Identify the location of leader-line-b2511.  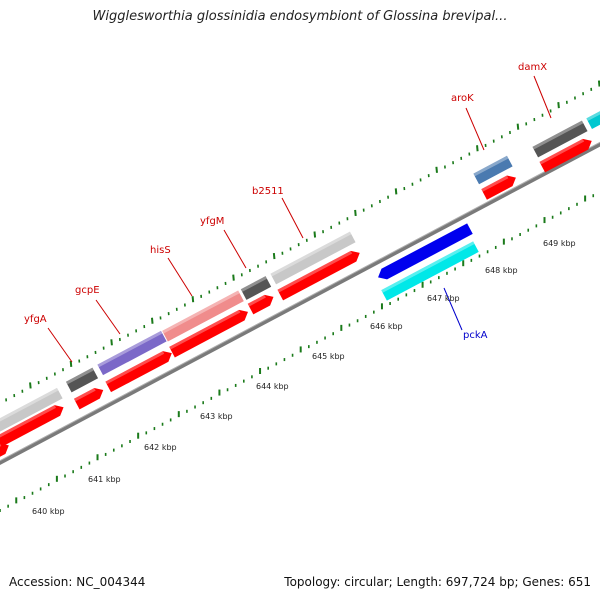
(292, 218).